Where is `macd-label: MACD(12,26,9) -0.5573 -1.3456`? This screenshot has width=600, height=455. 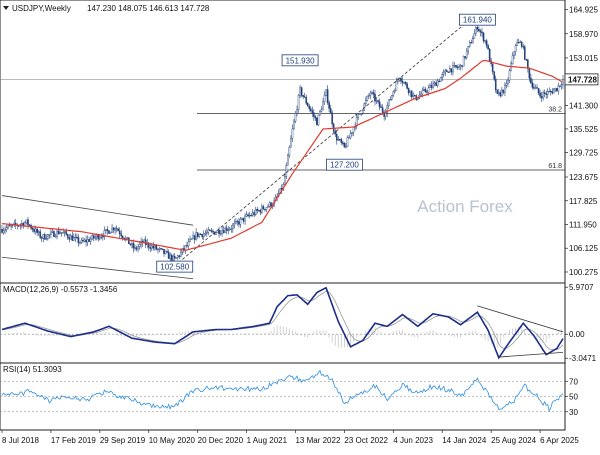 macd-label: MACD(12,26,9) -0.5573 -1.3456 is located at coordinates (60, 289).